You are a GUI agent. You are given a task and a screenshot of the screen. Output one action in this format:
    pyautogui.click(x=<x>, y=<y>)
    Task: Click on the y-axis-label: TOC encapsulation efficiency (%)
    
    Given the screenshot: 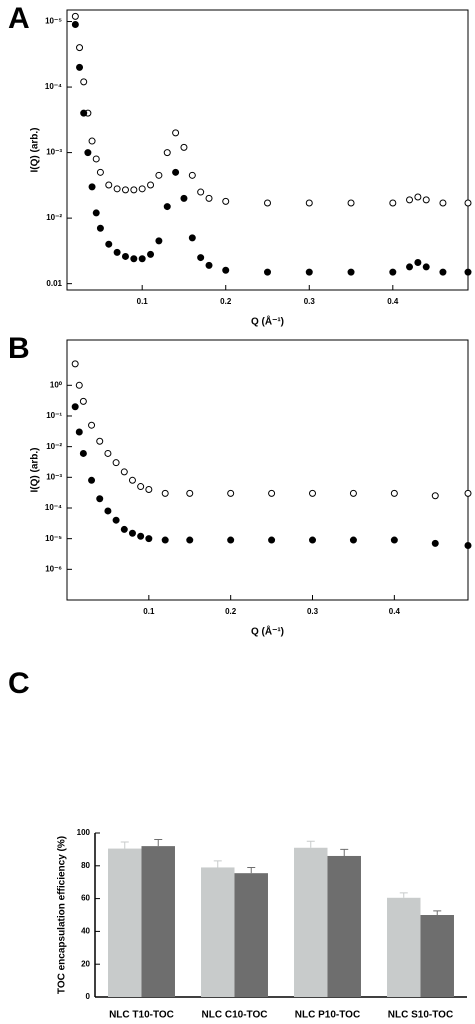 What is the action you would take?
    pyautogui.click(x=62, y=915)
    